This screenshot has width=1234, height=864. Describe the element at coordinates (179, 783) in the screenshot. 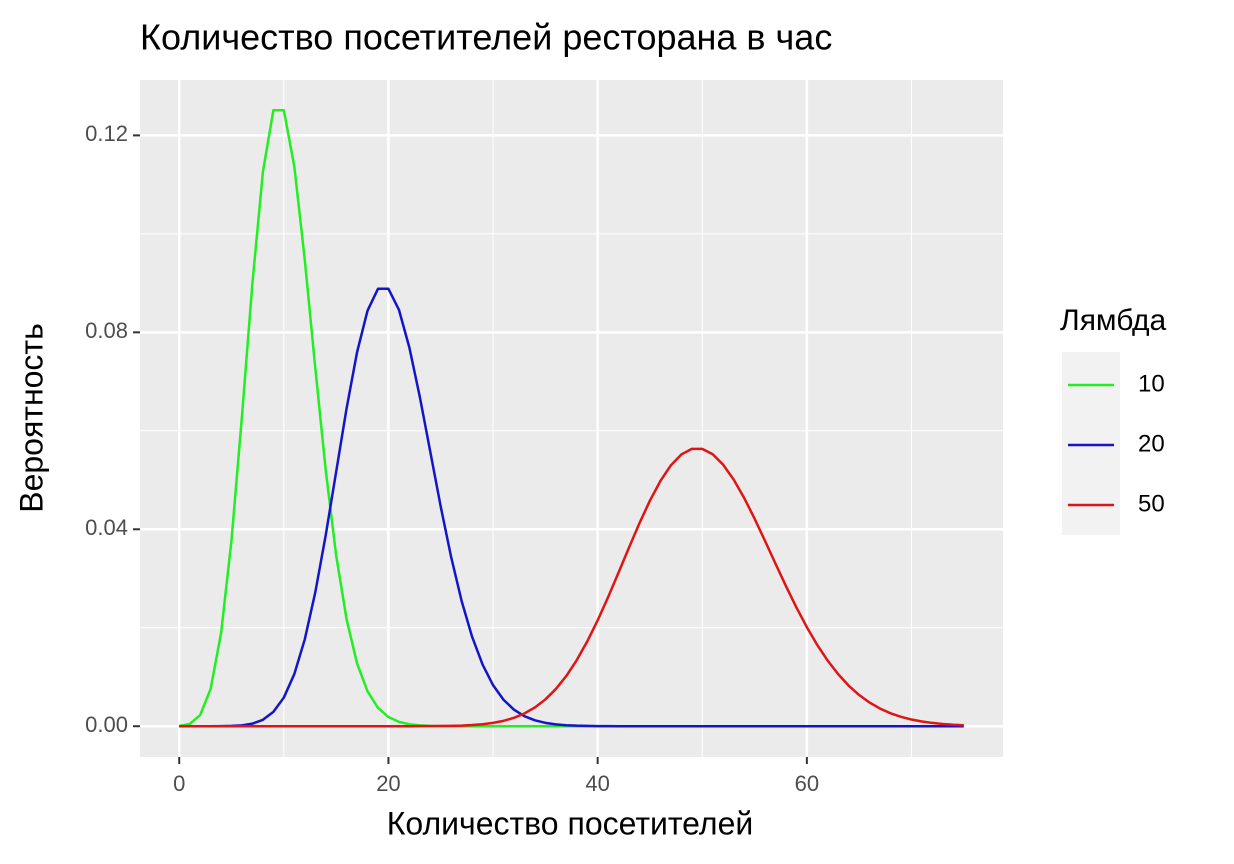

I see `x-tick-label: 0` at that location.